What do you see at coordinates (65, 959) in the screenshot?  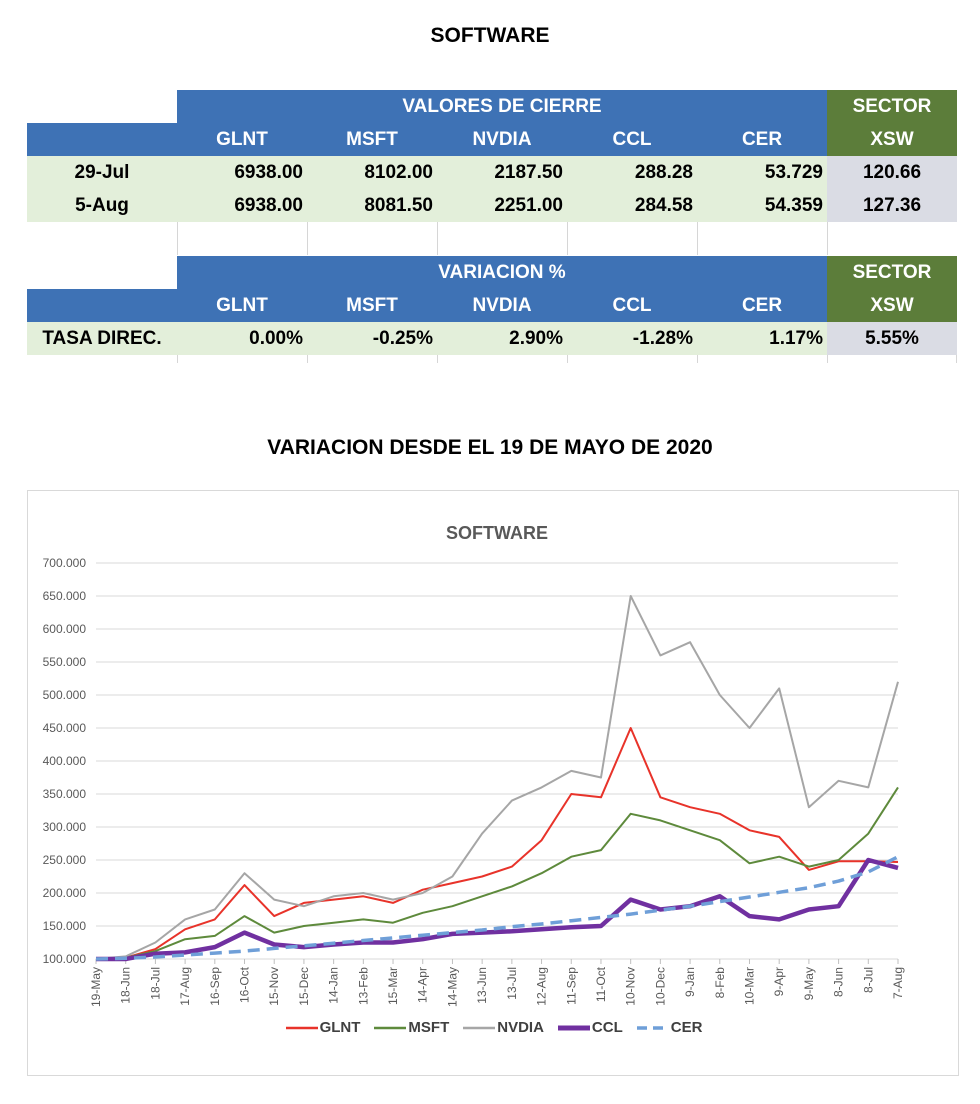 I see `y-tick-label: 100.000` at bounding box center [65, 959].